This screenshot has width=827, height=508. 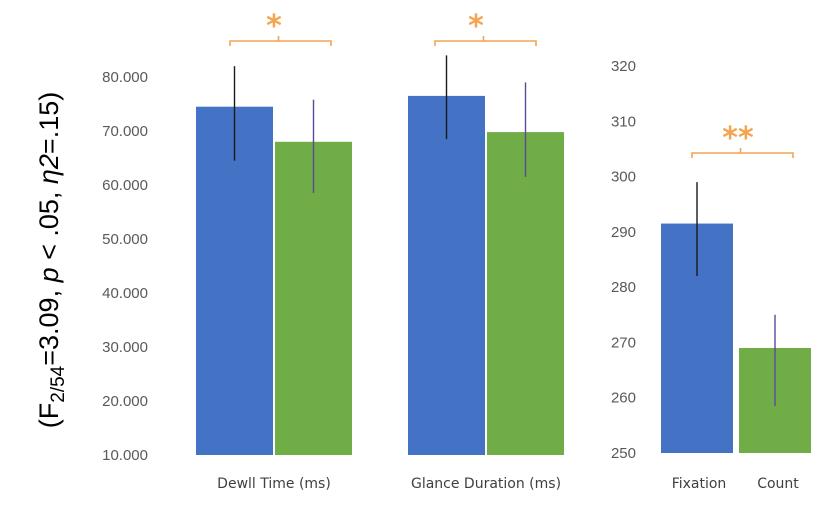 I want to click on y-tick-label: 300, so click(x=623, y=177).